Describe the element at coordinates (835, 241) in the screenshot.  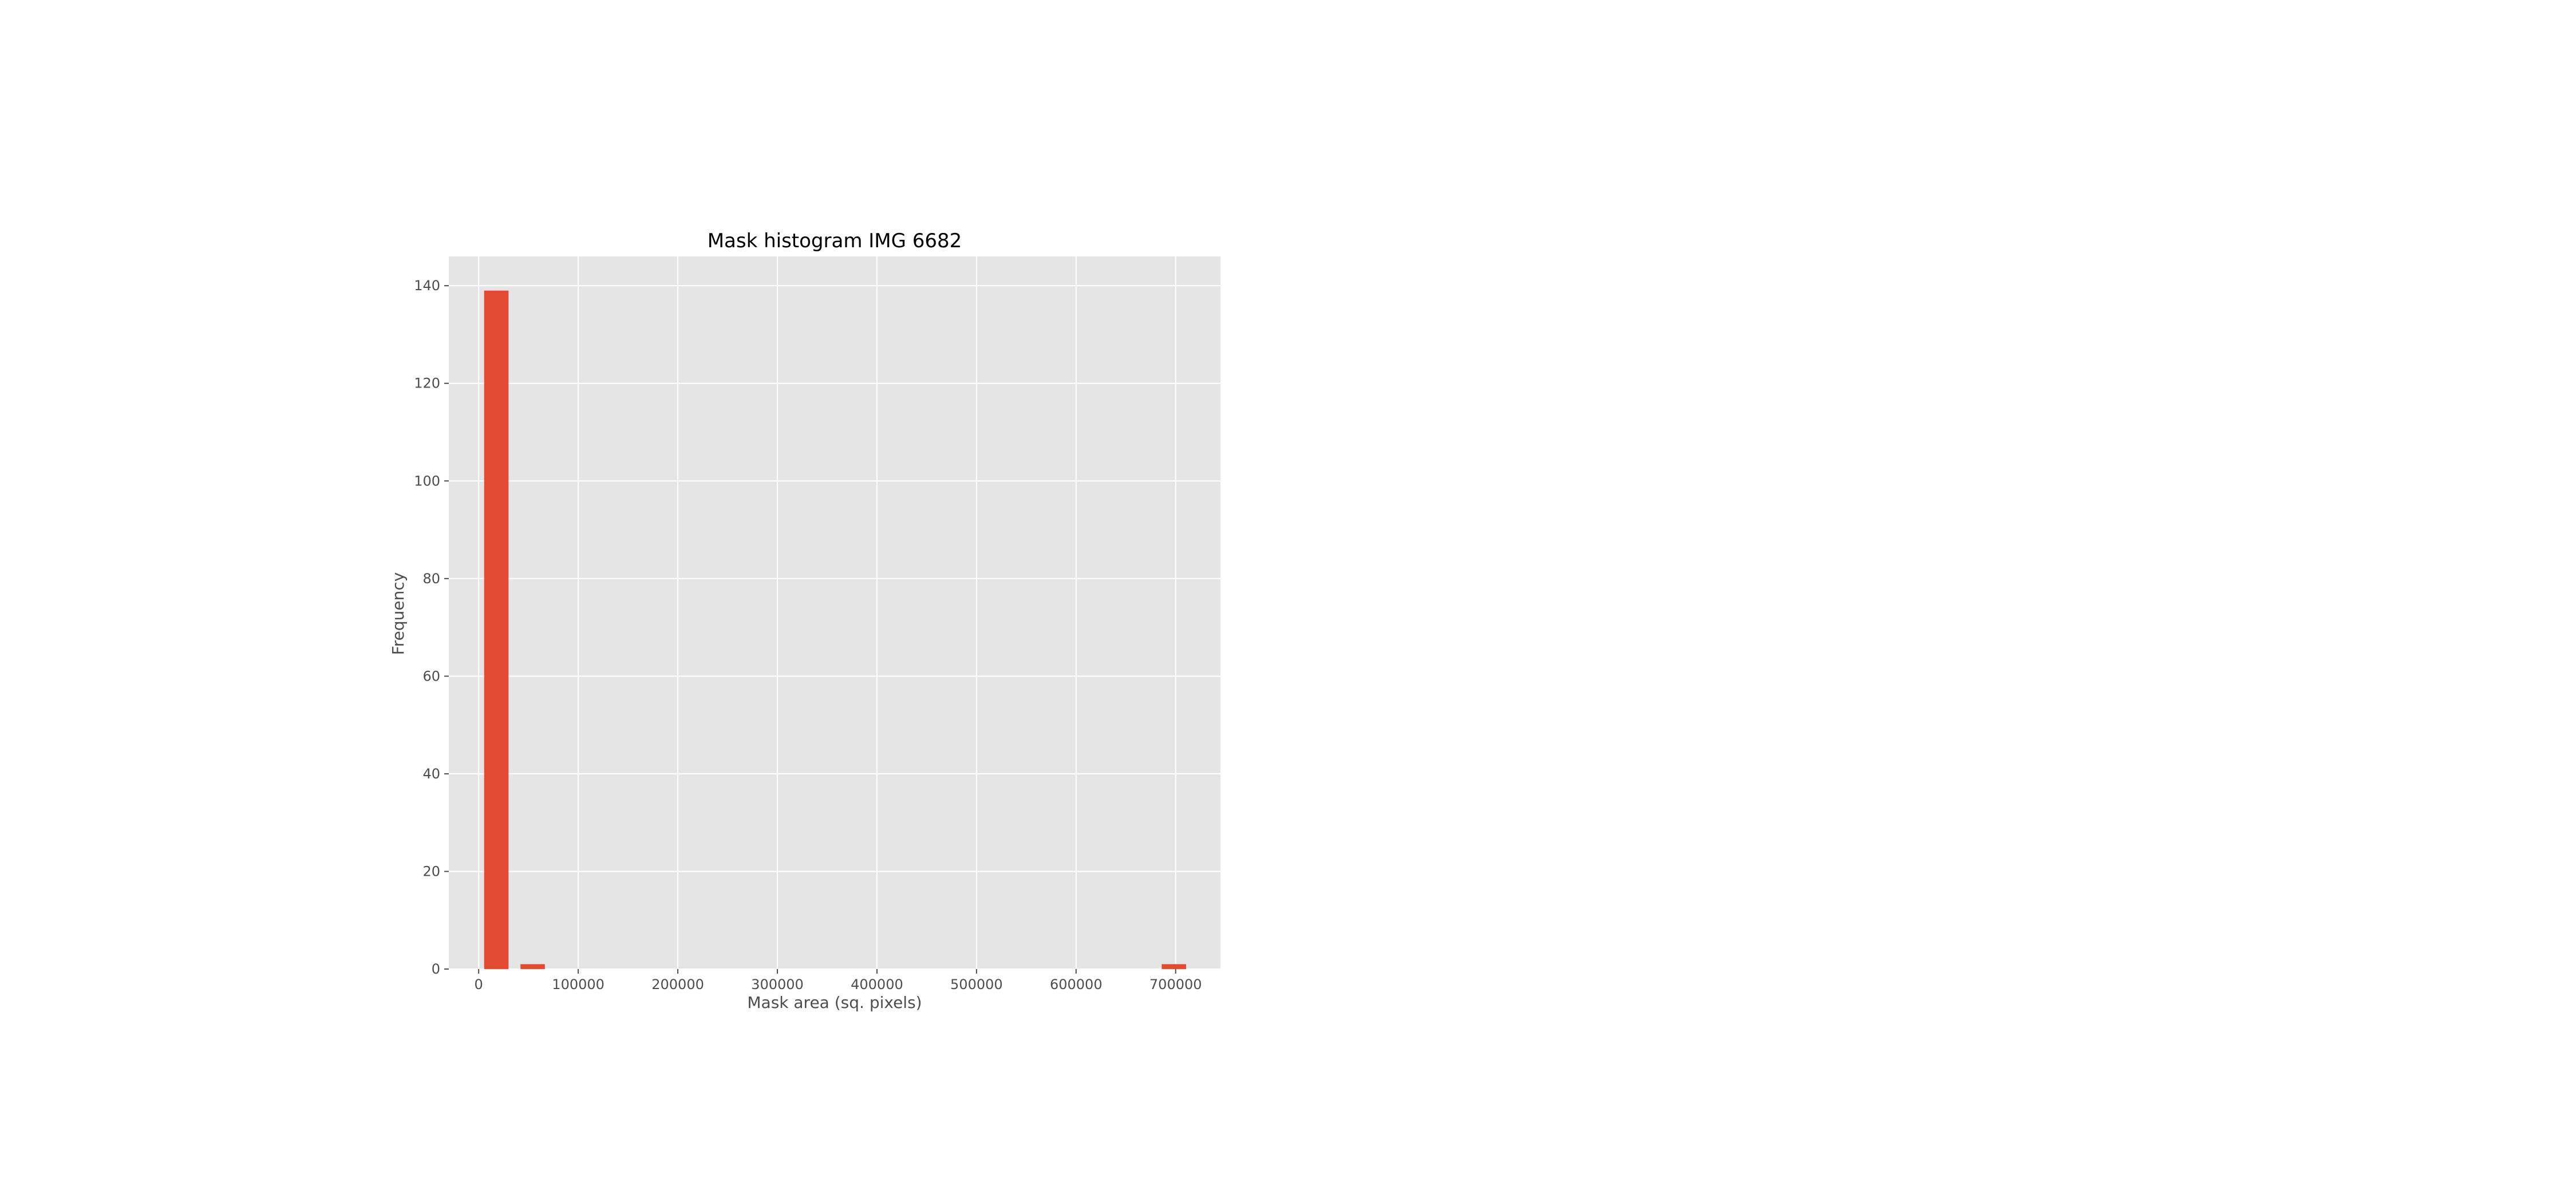
I see `chart-title: Mask histogram IMG 6682` at that location.